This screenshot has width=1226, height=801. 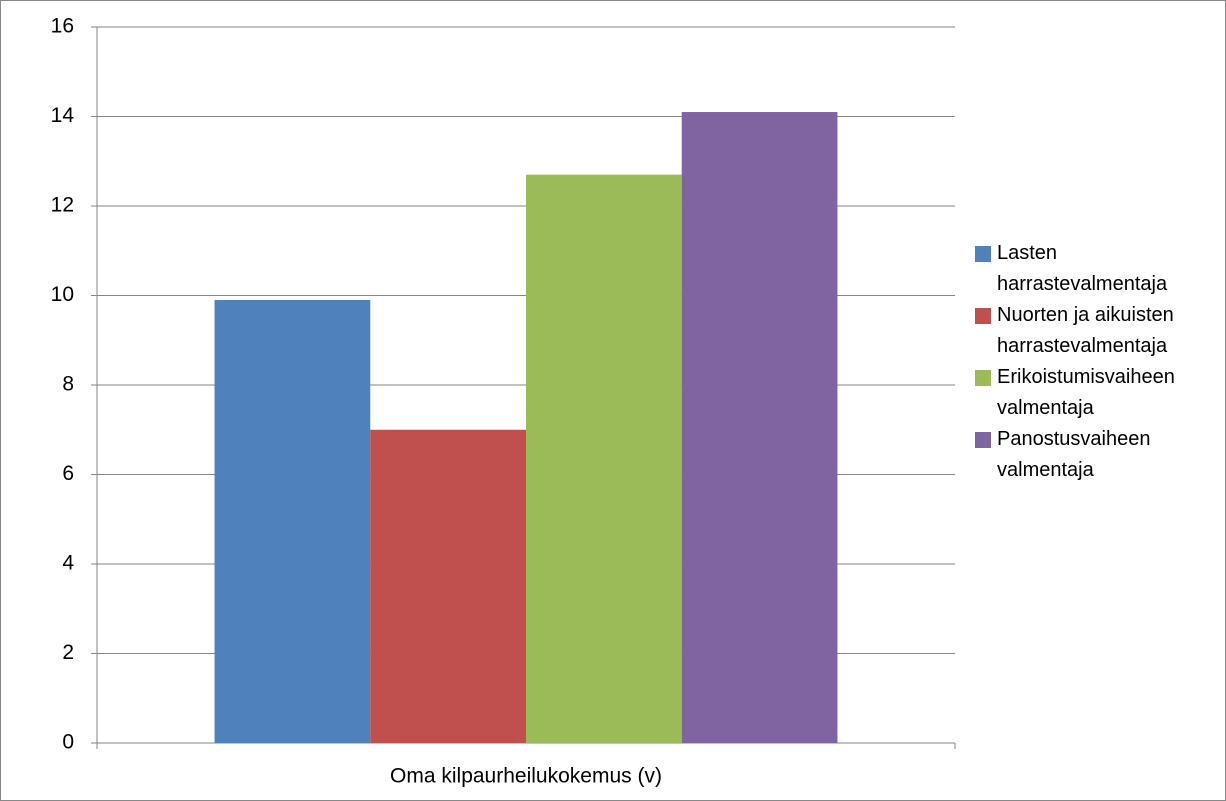 I want to click on legend-entry: Nuorten ja aikuisten harrastevalmentaja, so click(x=1090, y=331).